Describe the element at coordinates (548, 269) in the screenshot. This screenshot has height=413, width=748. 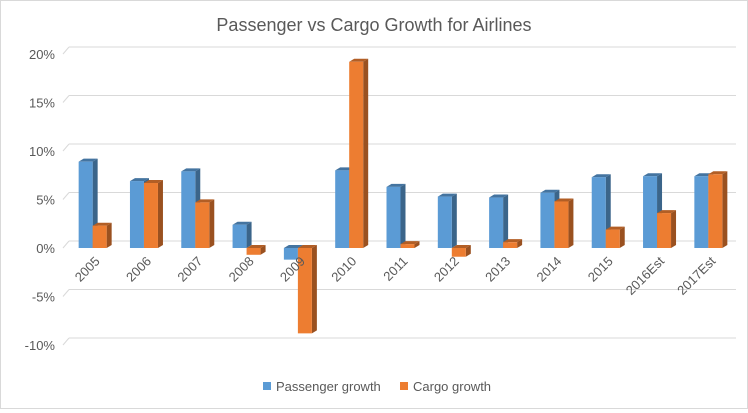
I see `x-tick-label: 2014` at that location.